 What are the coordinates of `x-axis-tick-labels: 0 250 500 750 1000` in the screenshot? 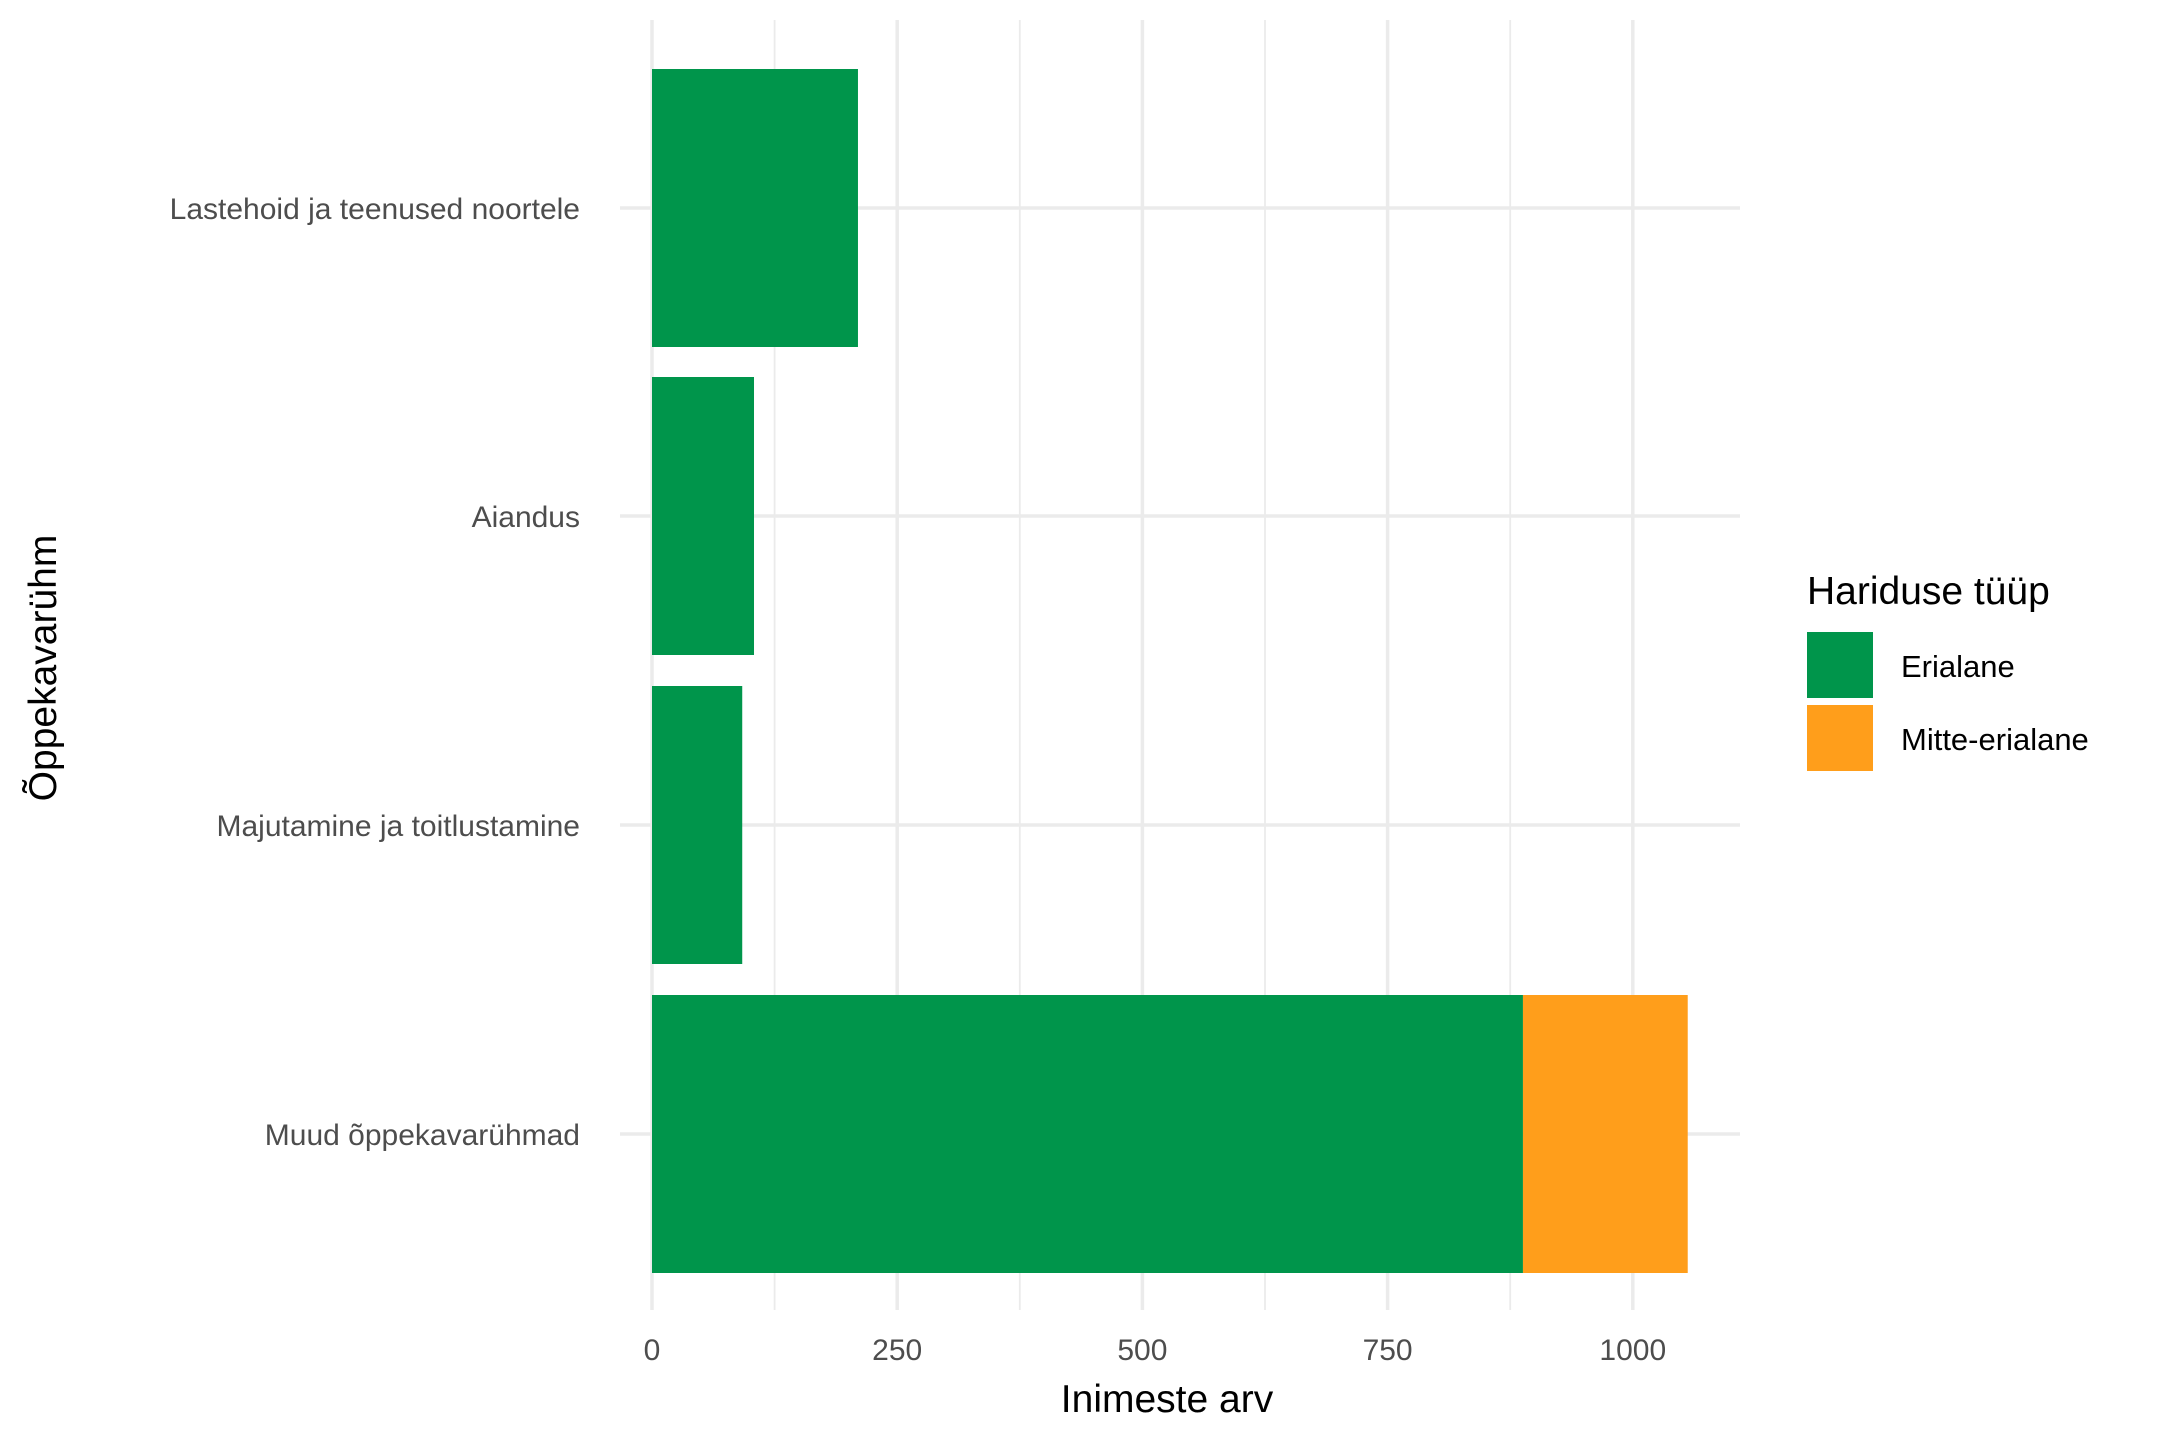 It's located at (1155, 1350).